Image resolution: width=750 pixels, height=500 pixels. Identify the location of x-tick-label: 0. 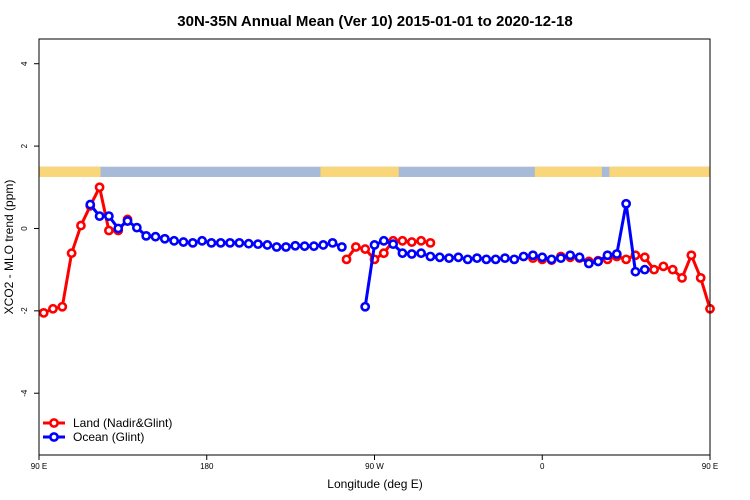
(542, 466).